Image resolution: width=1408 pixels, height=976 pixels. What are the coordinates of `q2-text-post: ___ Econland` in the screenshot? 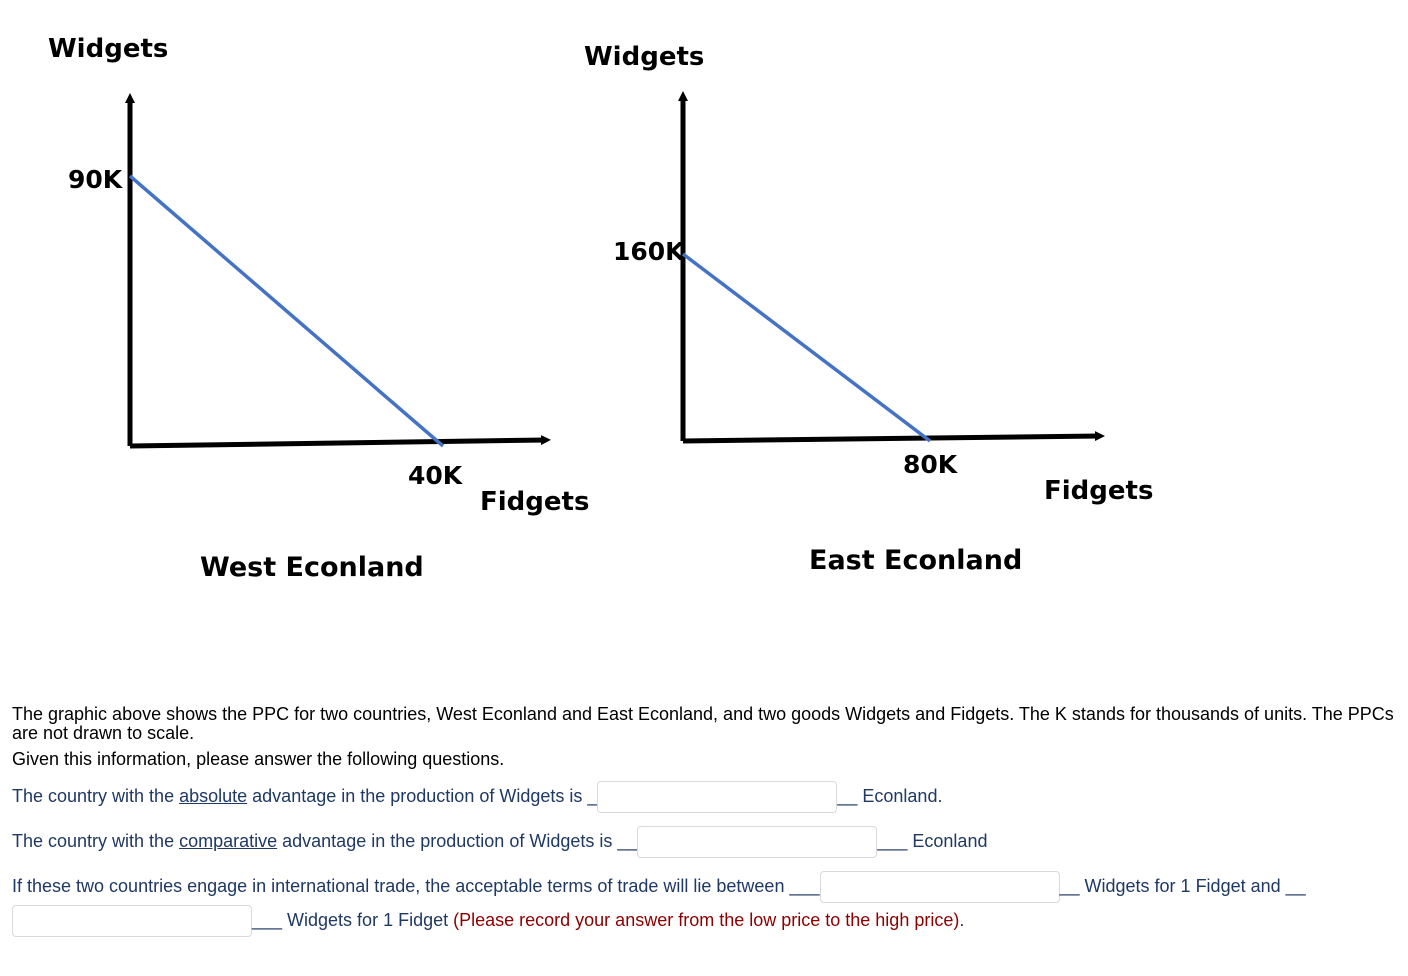 It's located at (932, 840).